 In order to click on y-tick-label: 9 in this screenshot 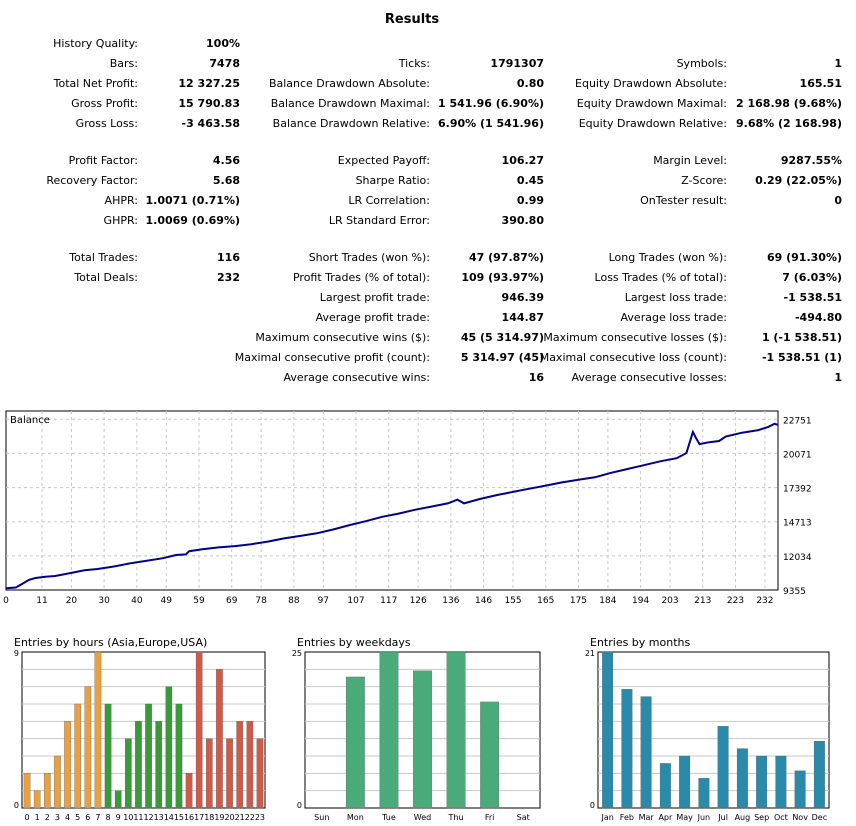, I will do `click(16, 653)`.